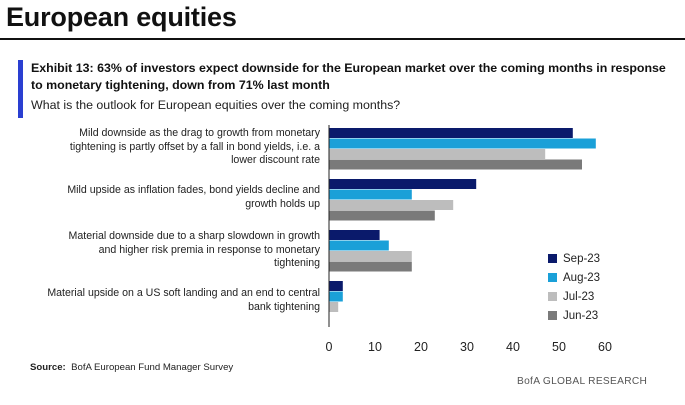 The image size is (685, 405). What do you see at coordinates (152, 367) in the screenshot?
I see `source-text: BofA European Fund Manager Survey` at bounding box center [152, 367].